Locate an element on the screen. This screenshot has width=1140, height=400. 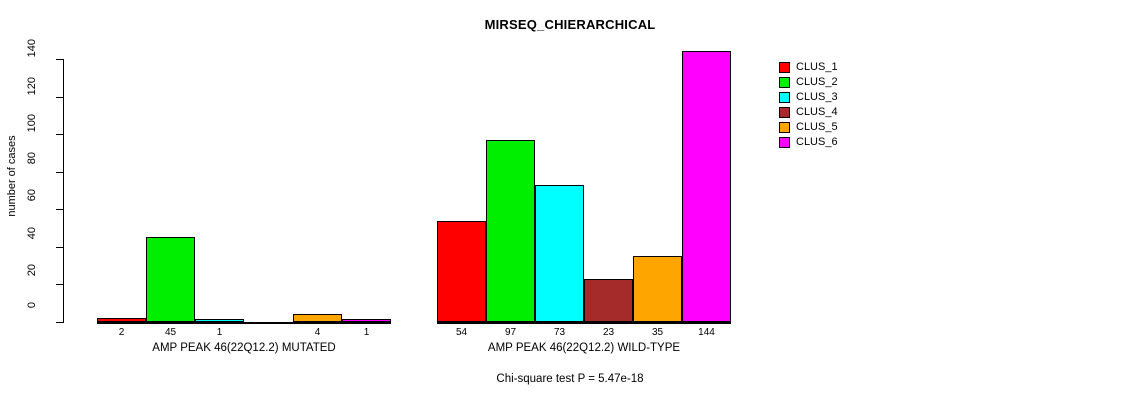
legend: CLUS_1 CLUS_2 CLUS_3 CLUS_4 CLUS_5 CLUS_6 is located at coordinates (808, 105).